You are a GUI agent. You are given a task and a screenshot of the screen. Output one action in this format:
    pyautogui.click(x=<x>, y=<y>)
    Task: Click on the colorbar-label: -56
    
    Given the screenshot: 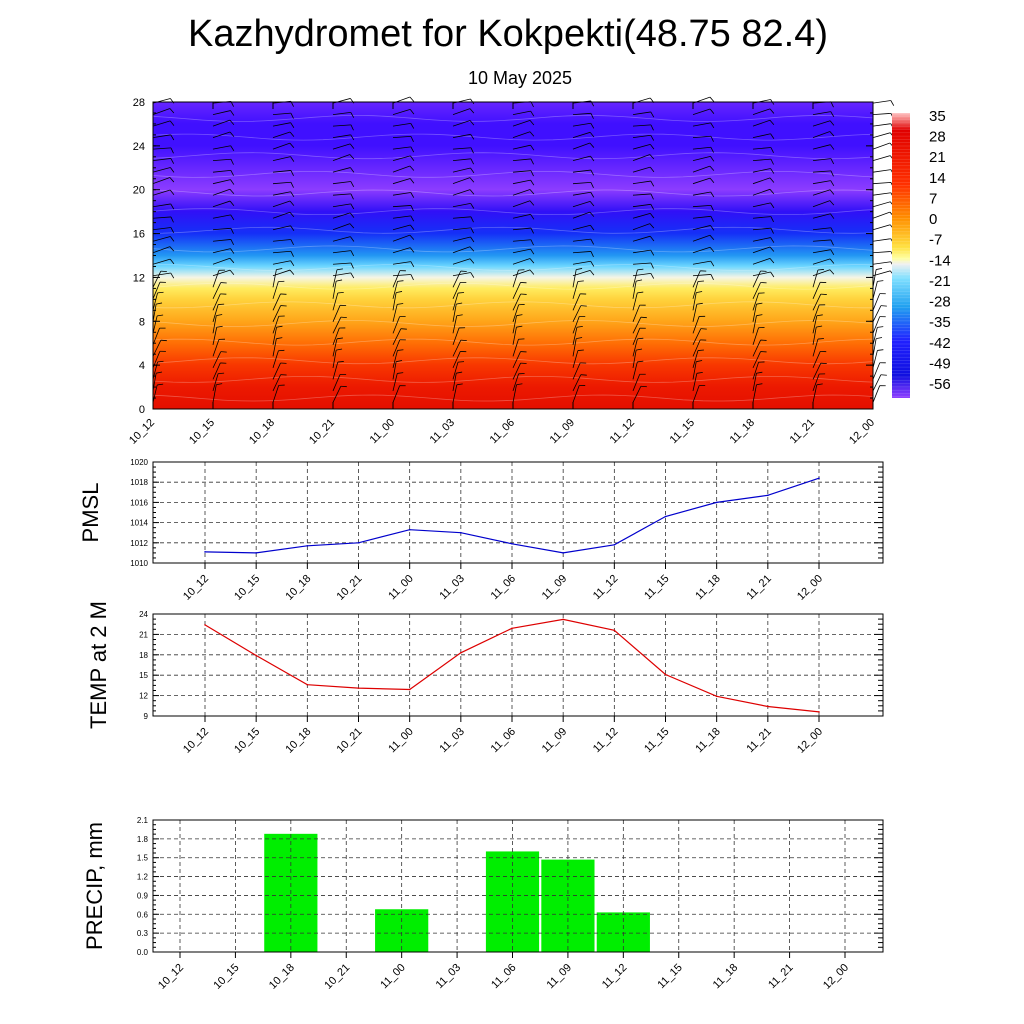 What is the action you would take?
    pyautogui.click(x=940, y=384)
    